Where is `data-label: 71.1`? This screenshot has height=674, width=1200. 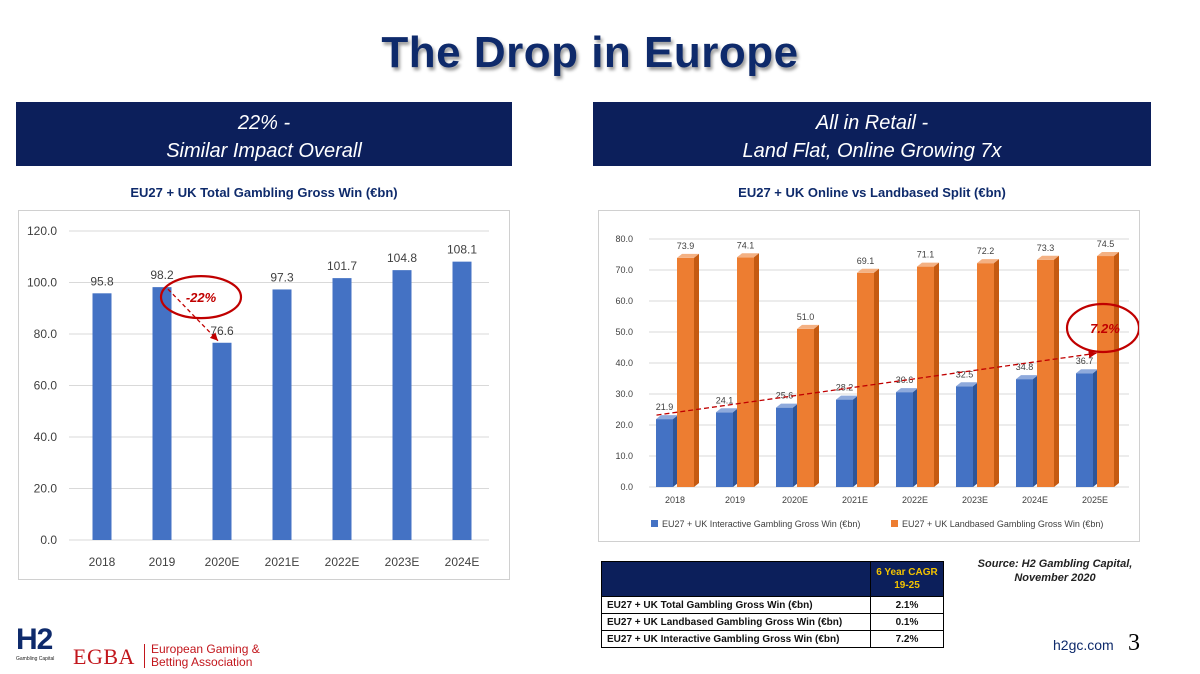 data-label: 71.1 is located at coordinates (926, 255).